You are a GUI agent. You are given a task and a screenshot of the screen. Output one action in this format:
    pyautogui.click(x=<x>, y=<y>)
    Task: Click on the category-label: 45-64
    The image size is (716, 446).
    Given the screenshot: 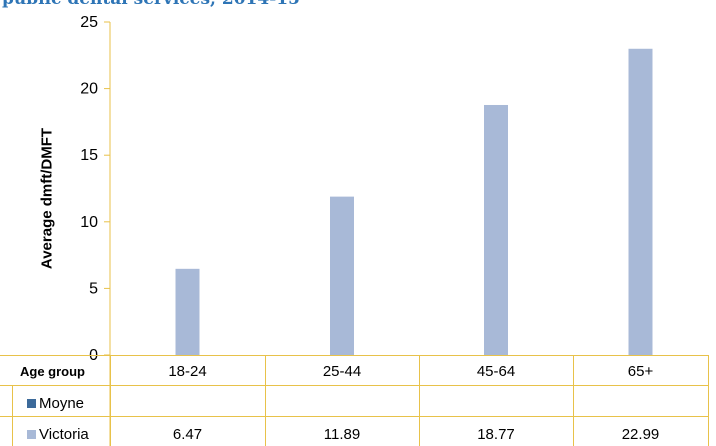 What is the action you would take?
    pyautogui.click(x=496, y=371)
    